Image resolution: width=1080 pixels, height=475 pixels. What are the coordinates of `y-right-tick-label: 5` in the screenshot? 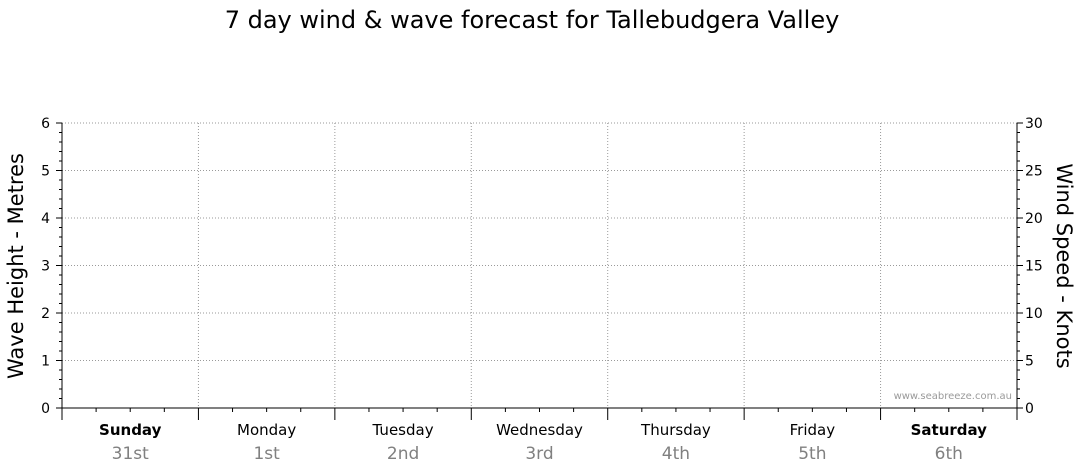 It's located at (1029, 362).